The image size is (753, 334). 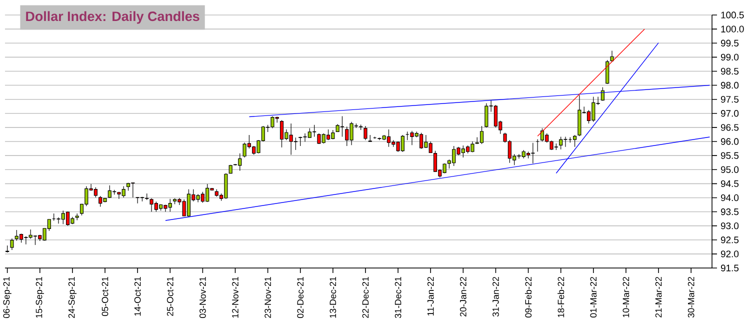 I want to click on y-tick-label: 95.5, so click(x=729, y=155).